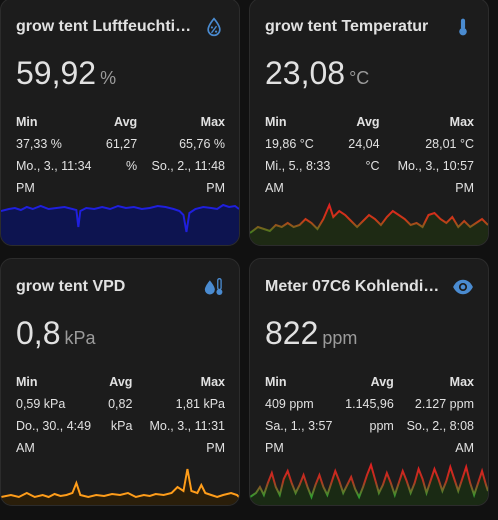 This screenshot has width=498, height=520. Describe the element at coordinates (369, 404) in the screenshot. I see `stat-avg-value: 1.145,96` at that location.